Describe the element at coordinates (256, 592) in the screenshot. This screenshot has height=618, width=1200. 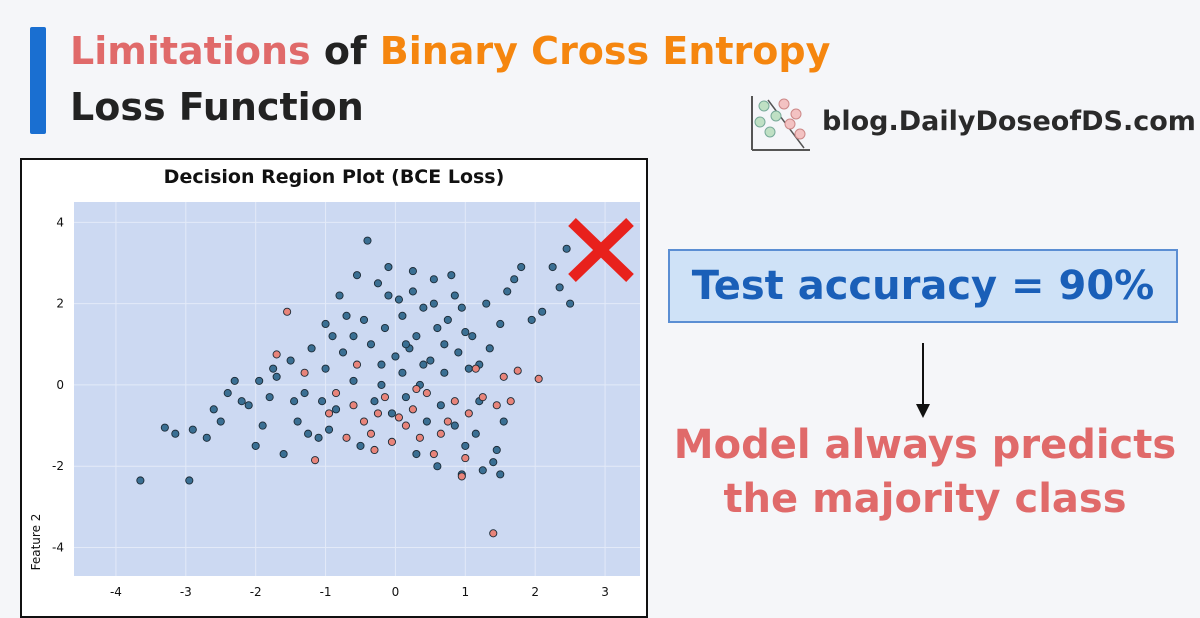
I see `x-tick-label: -2` at that location.